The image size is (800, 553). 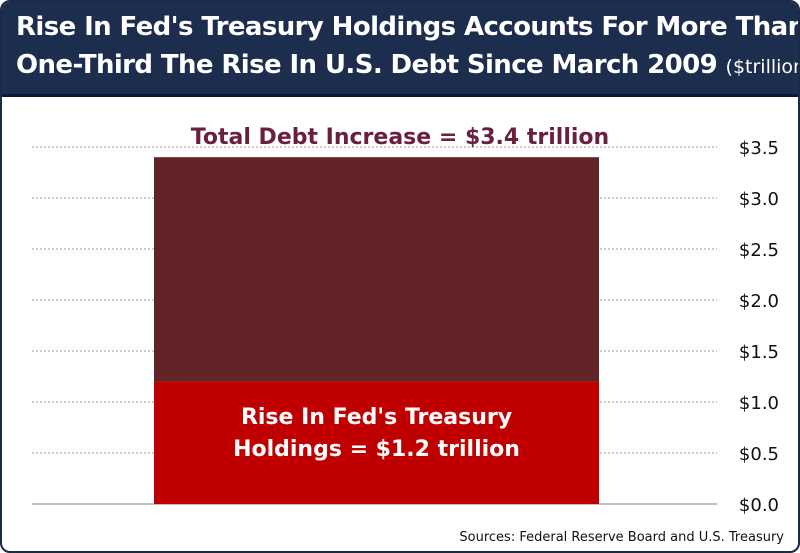 I want to click on chart-title-unit: ($trillions), so click(x=761, y=67).